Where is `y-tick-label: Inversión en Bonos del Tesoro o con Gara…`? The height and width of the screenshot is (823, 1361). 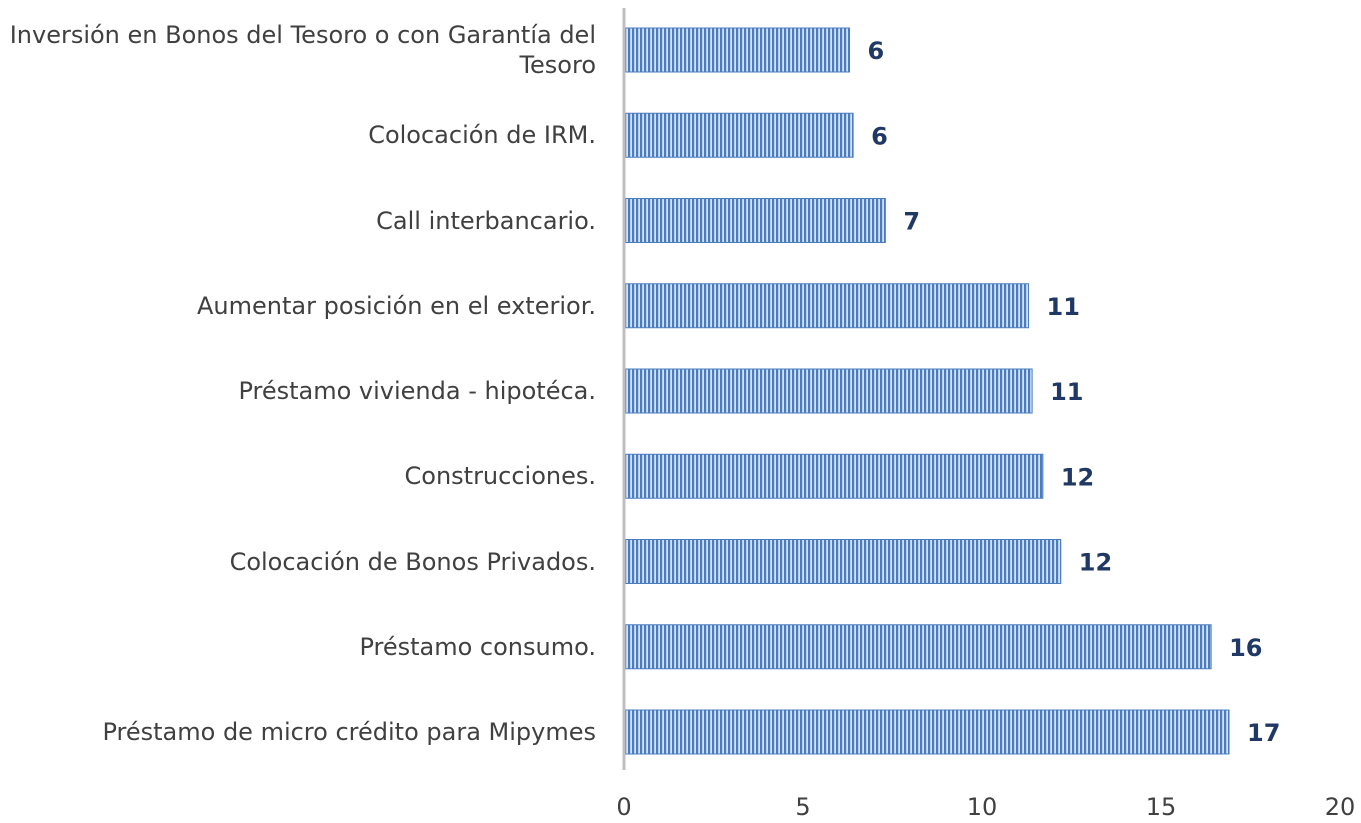 y-tick-label: Inversión en Bonos del Tesoro o con Gara… is located at coordinates (302, 50).